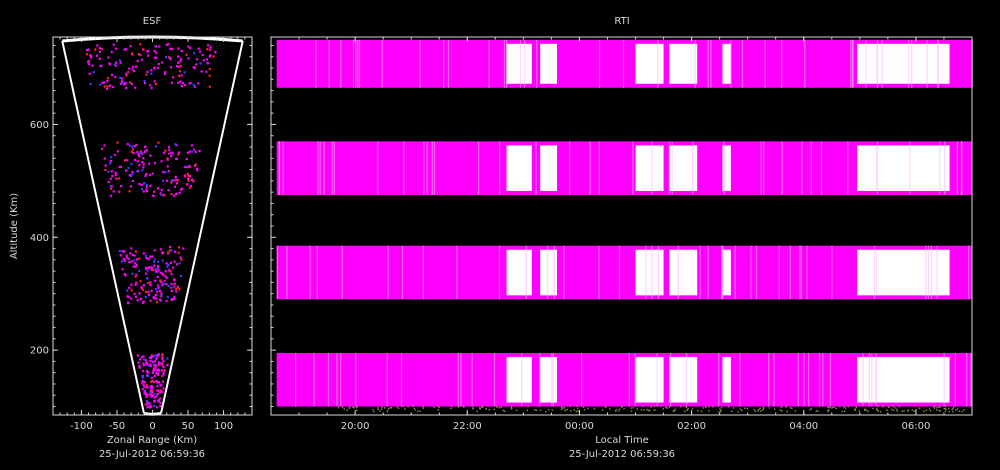  Describe the element at coordinates (691, 426) in the screenshot. I see `rti-x-tick-label: 02:00` at that location.